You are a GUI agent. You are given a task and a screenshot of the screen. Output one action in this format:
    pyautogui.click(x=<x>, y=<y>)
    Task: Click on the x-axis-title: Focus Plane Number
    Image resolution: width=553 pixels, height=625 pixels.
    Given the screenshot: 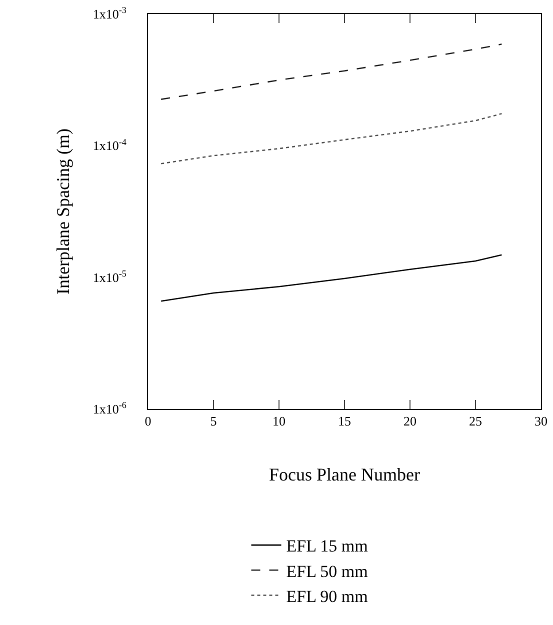 What is the action you would take?
    pyautogui.click(x=344, y=474)
    